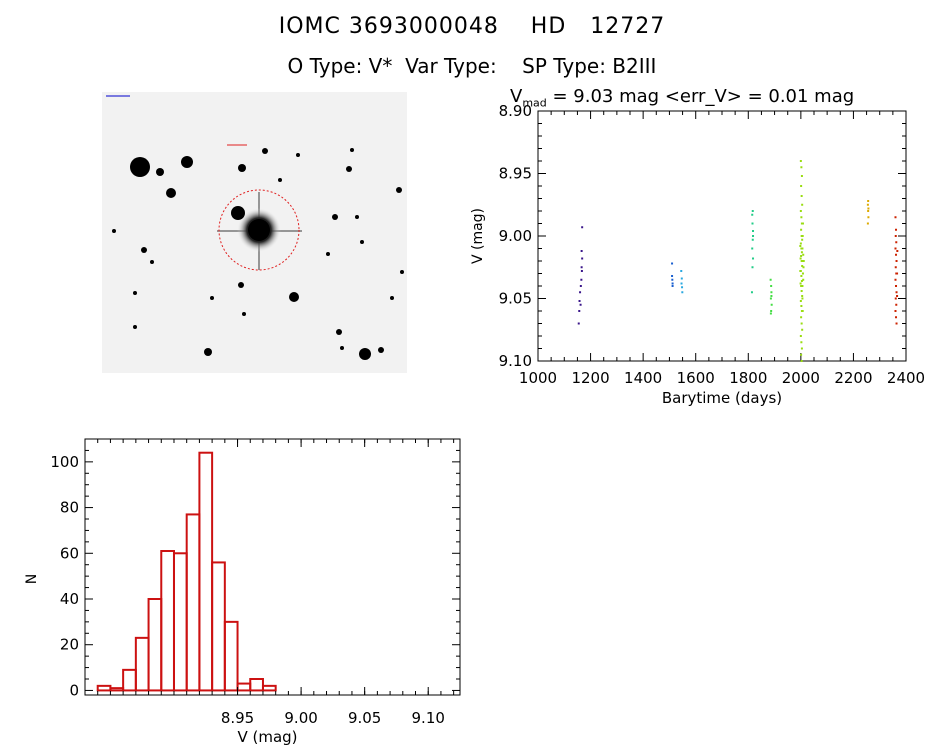 This screenshot has height=747, width=944. Describe the element at coordinates (472, 66) in the screenshot. I see `star-type-subtitle: O Type: V* Var Type: SP Type: B2III` at that location.